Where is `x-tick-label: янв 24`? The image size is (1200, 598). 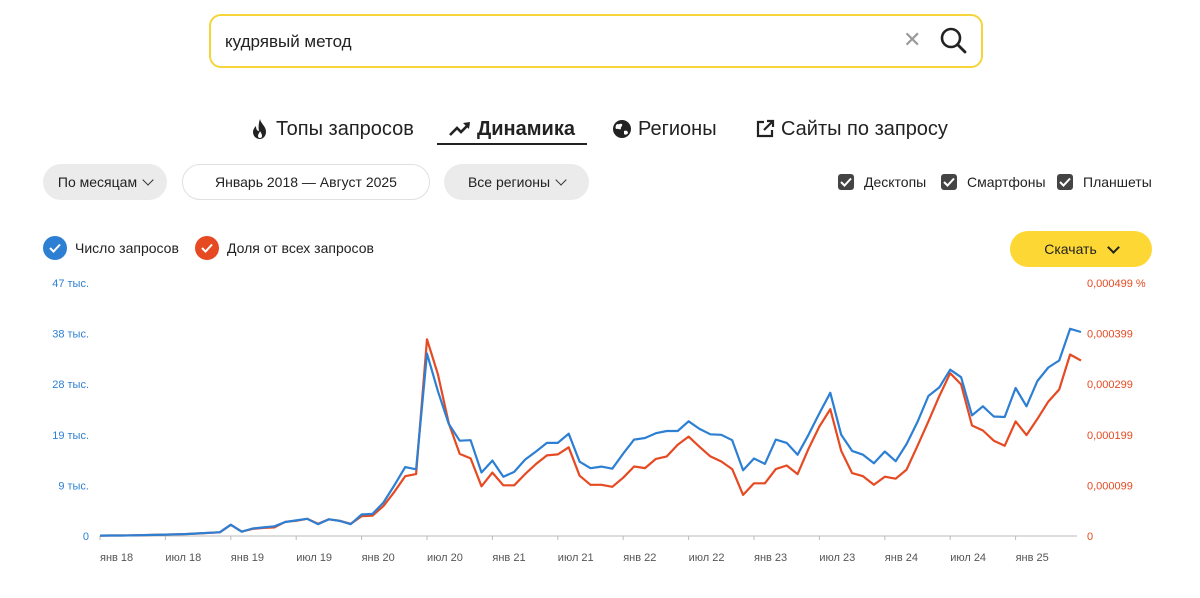 x-tick-label: янв 24 is located at coordinates (901, 558).